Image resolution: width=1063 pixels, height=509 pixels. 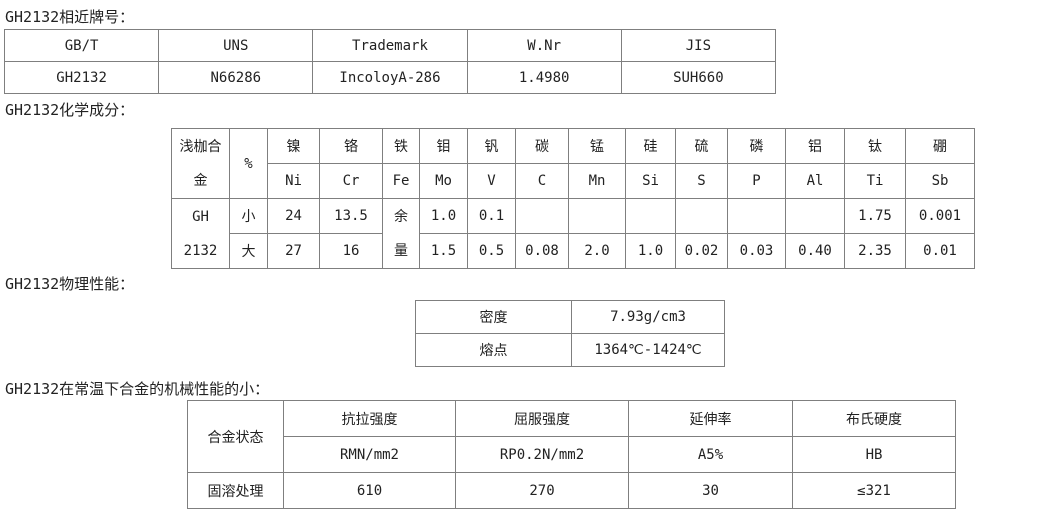 What do you see at coordinates (875, 146) in the screenshot?
I see `chem-header-titanium-cn: 钛` at bounding box center [875, 146].